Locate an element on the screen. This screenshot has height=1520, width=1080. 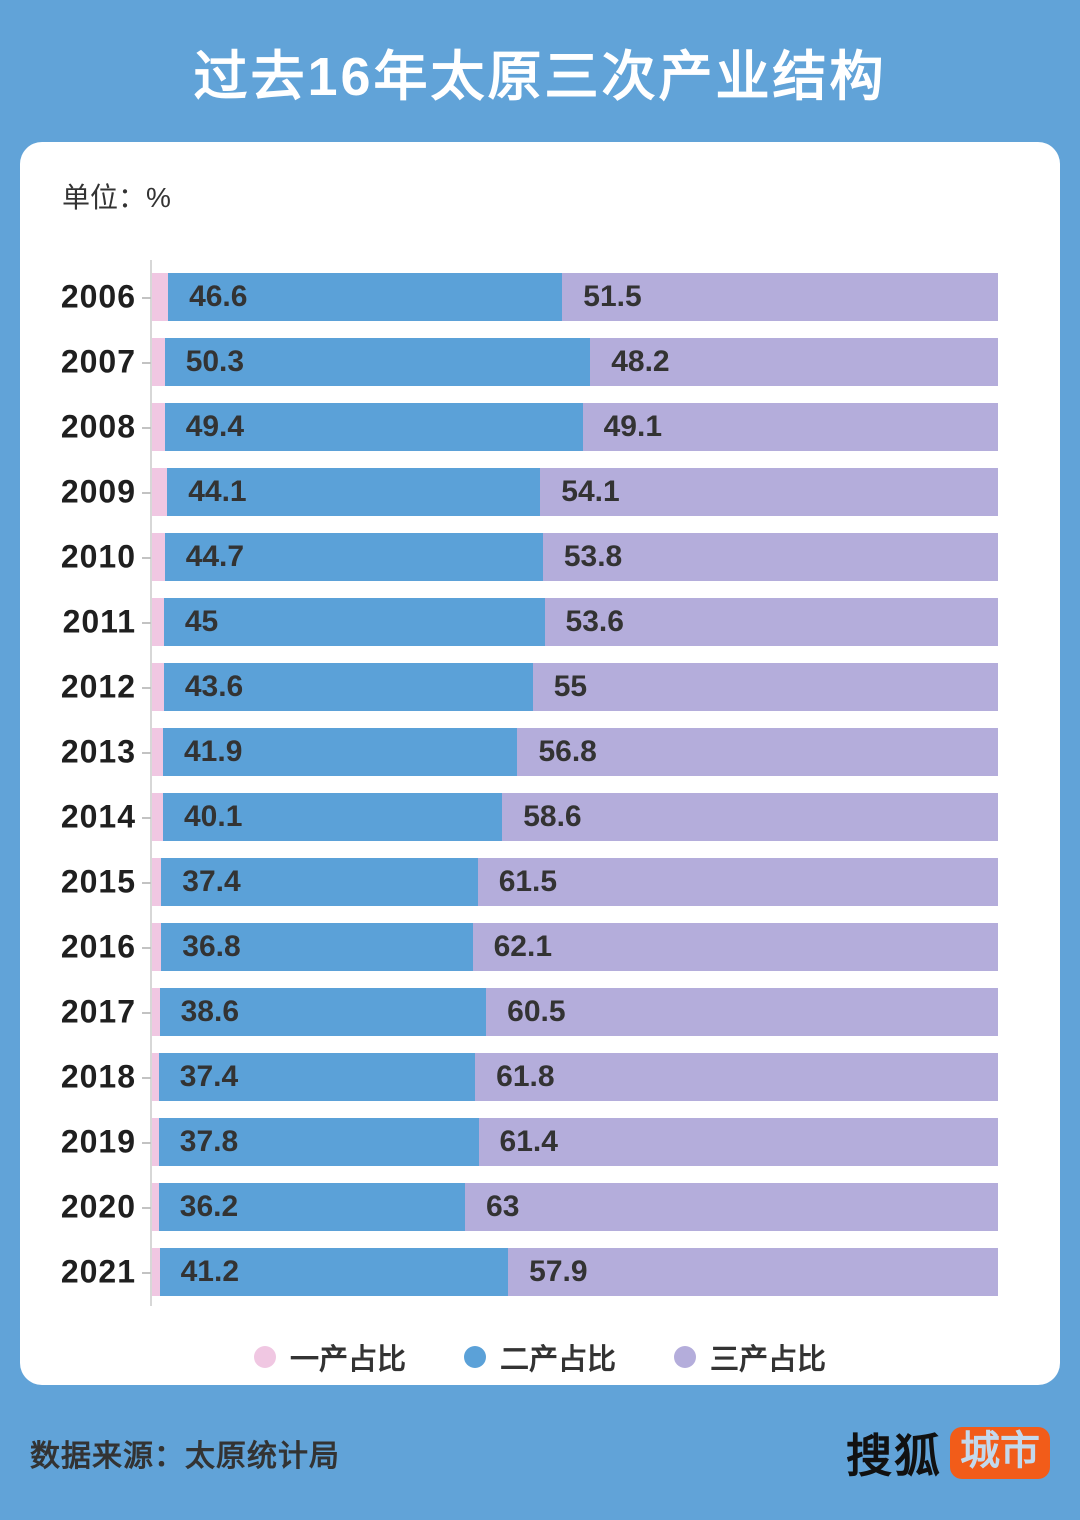
bar-segment-tertiary: 48.2 is located at coordinates (794, 362).